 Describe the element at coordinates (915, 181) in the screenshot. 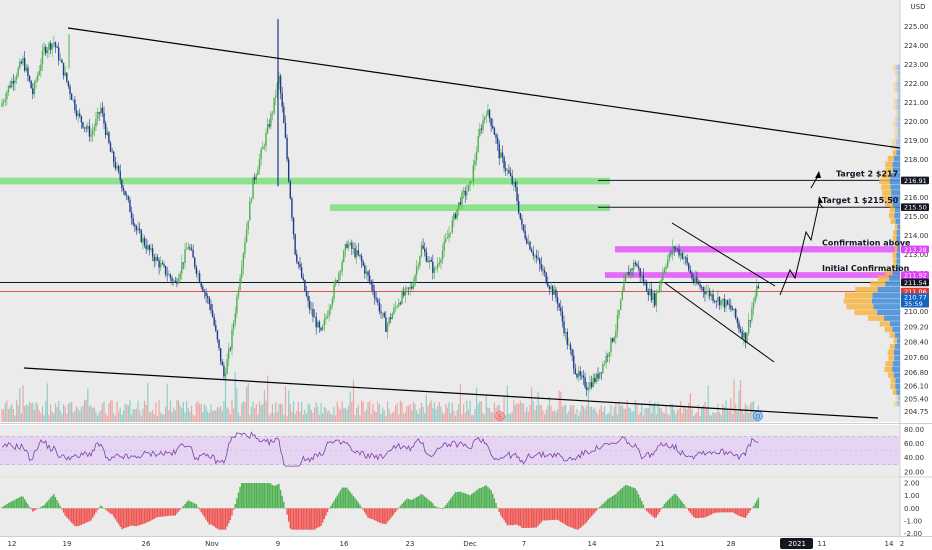

I see `price-tag-label: 216.91` at that location.